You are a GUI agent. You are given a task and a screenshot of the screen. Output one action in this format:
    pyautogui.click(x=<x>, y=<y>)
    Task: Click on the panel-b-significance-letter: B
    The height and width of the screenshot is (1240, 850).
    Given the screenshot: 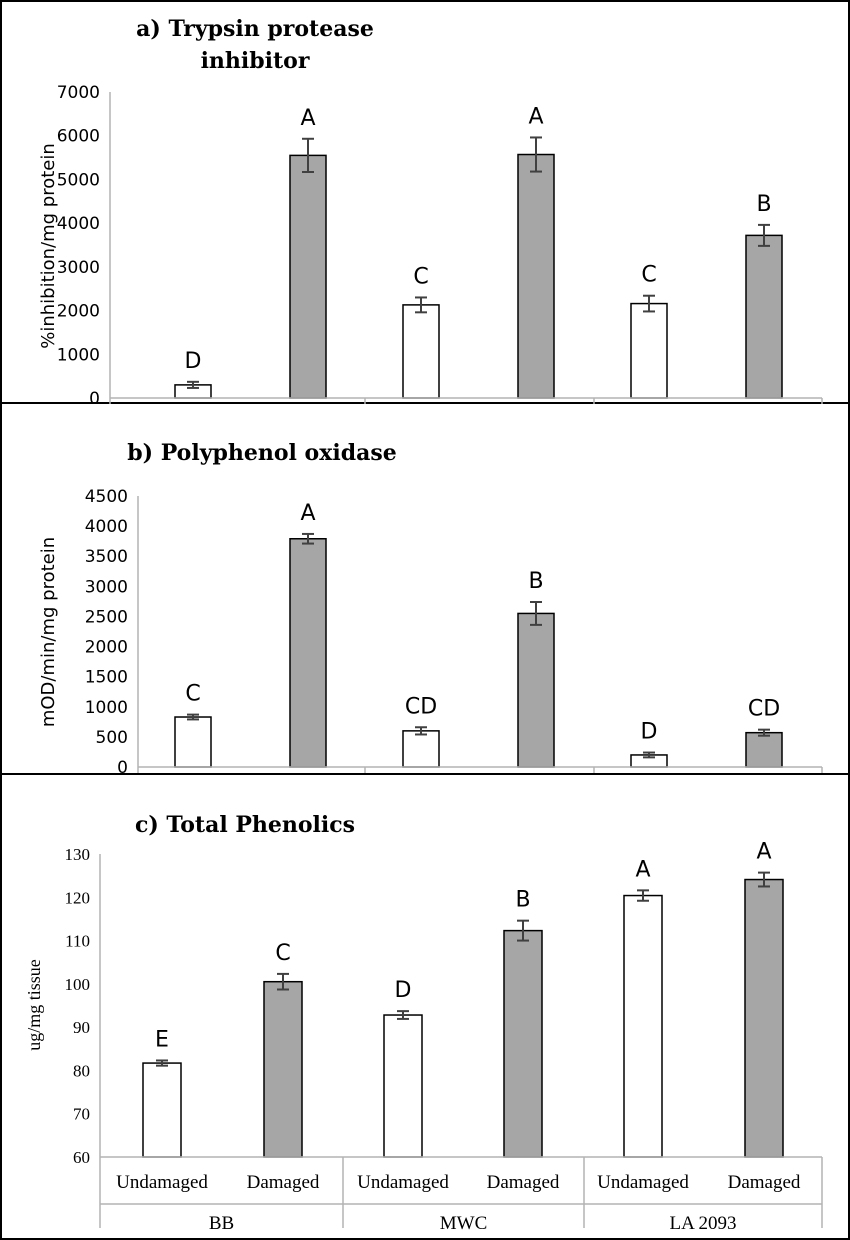 What is the action you would take?
    pyautogui.click(x=535, y=581)
    